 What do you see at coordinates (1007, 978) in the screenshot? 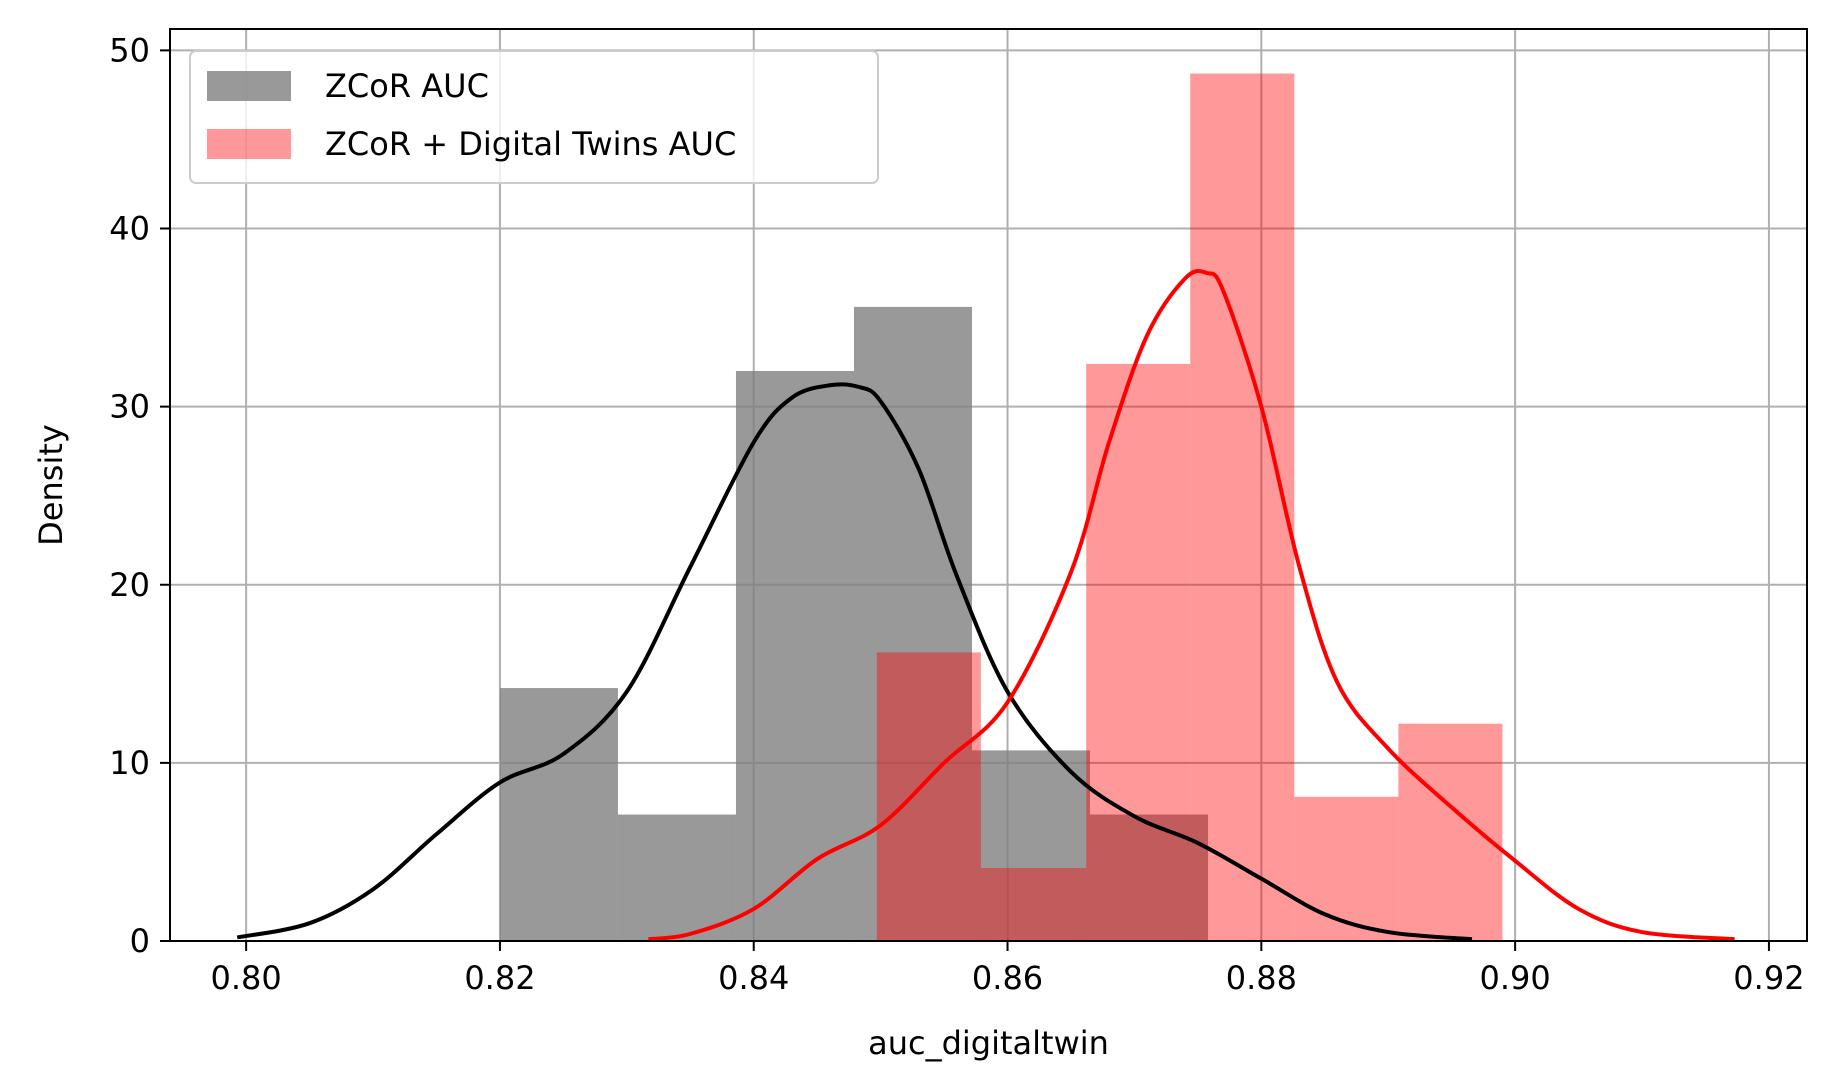
I see `x-tick-label-3: 0.86` at bounding box center [1007, 978].